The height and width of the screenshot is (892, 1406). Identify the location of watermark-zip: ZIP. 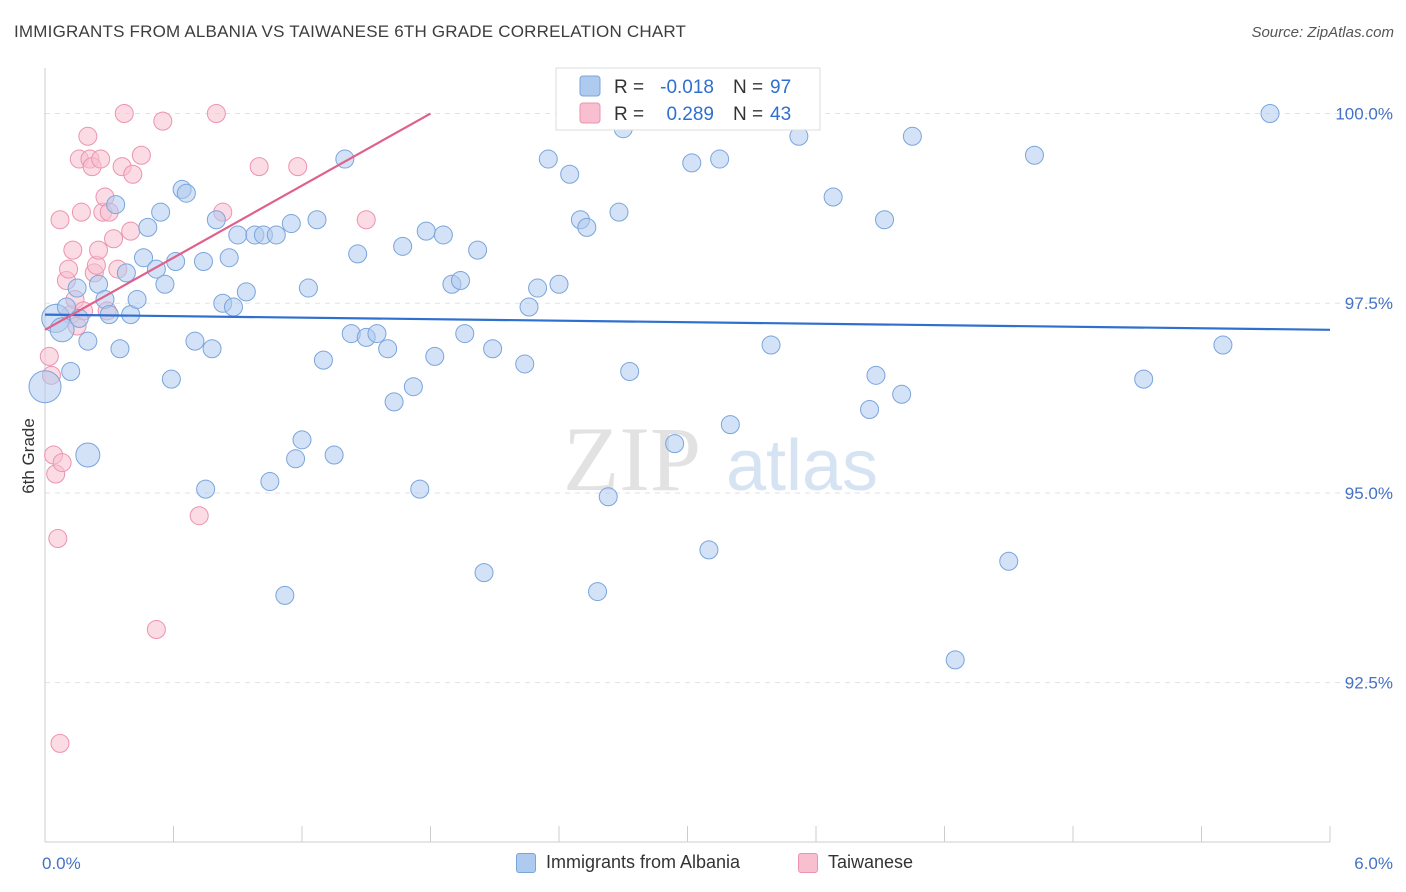
(632, 459).